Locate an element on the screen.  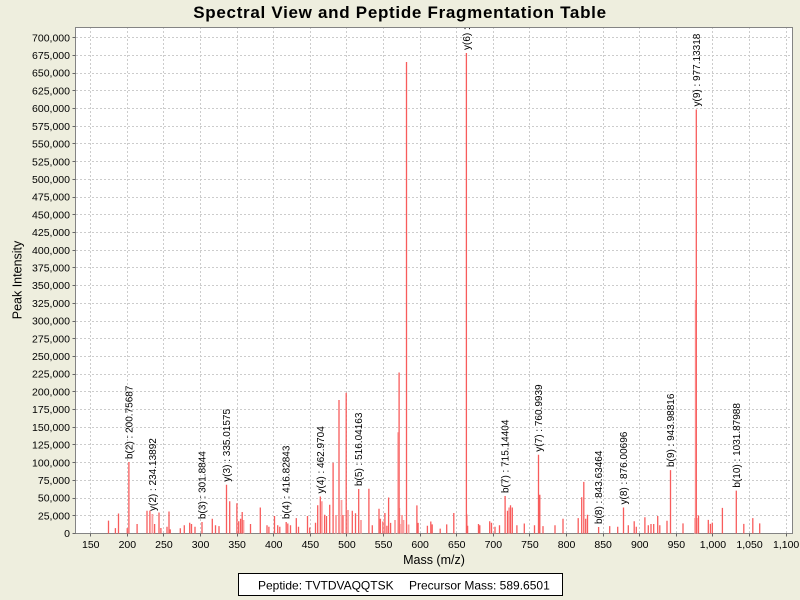
svg-text: b(2) : 200.75687 is located at coordinates (129, 422).